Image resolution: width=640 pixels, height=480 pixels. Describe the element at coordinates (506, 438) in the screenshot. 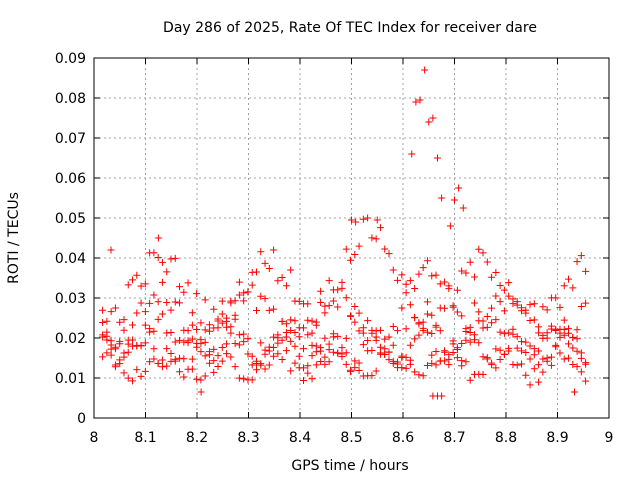

I see `x-tick-label: 8.8` at that location.